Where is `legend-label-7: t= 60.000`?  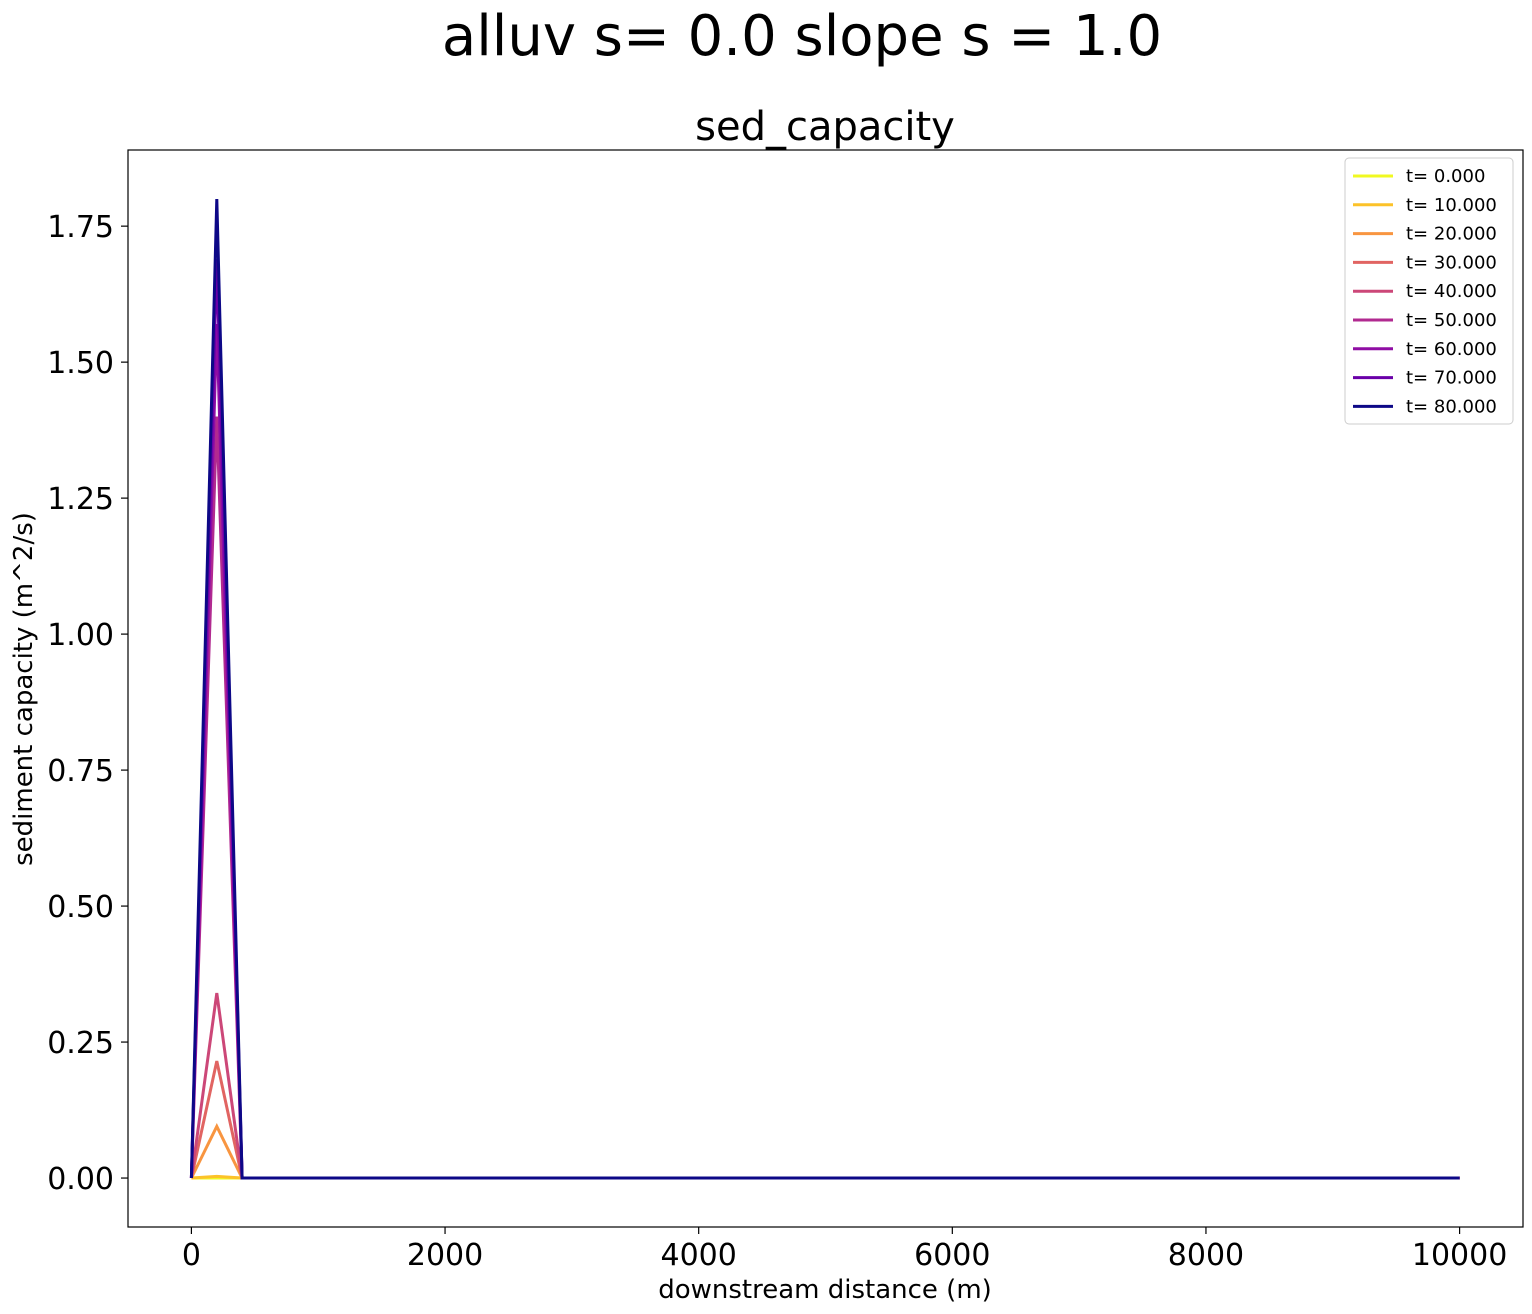
legend-label-7: t= 60.000 is located at coordinates (1451, 349).